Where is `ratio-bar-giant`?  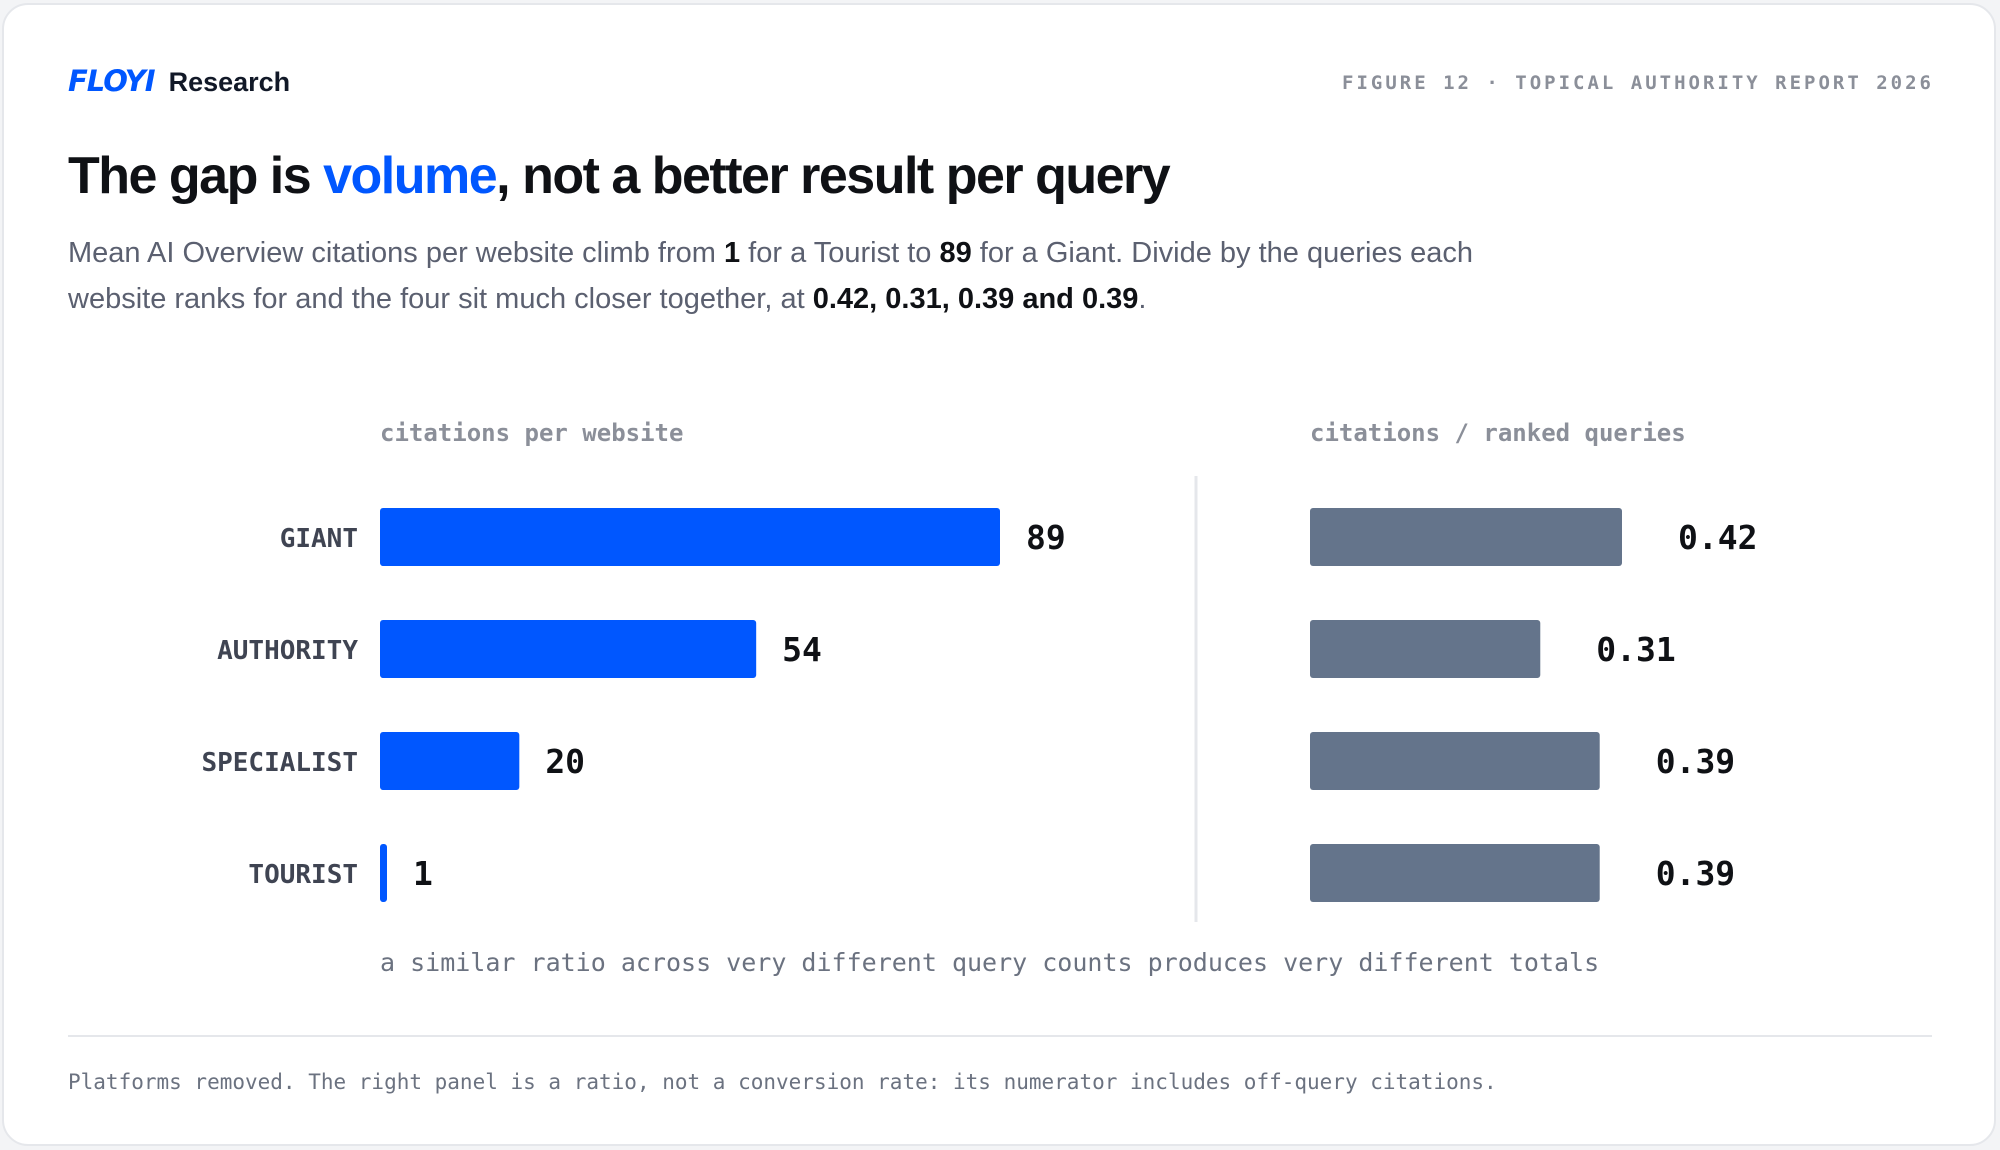
ratio-bar-giant is located at coordinates (1466, 537).